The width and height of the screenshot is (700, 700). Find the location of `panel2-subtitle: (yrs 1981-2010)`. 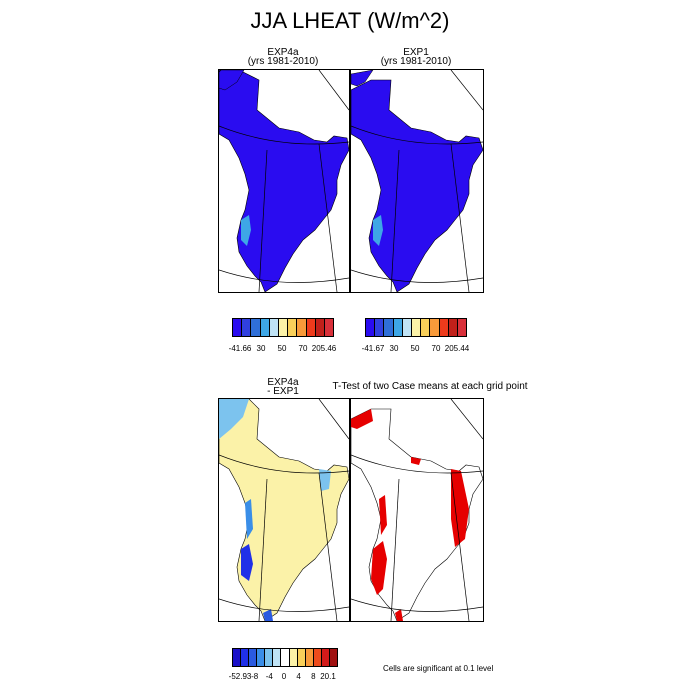

panel2-subtitle: (yrs 1981-2010) is located at coordinates (416, 61).